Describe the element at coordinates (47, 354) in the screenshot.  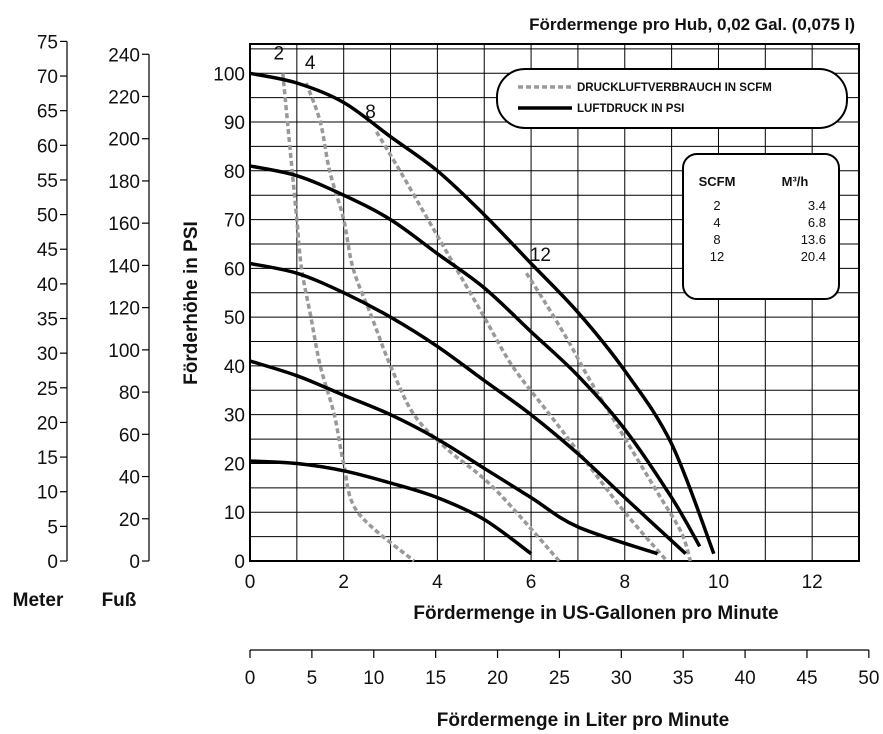
I see `meter-tick-label: 30` at that location.